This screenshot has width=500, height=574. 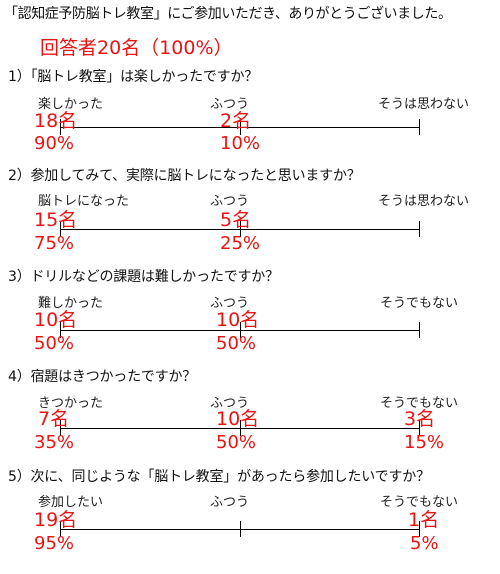 I want to click on percent-left: 35%, so click(x=54, y=442).